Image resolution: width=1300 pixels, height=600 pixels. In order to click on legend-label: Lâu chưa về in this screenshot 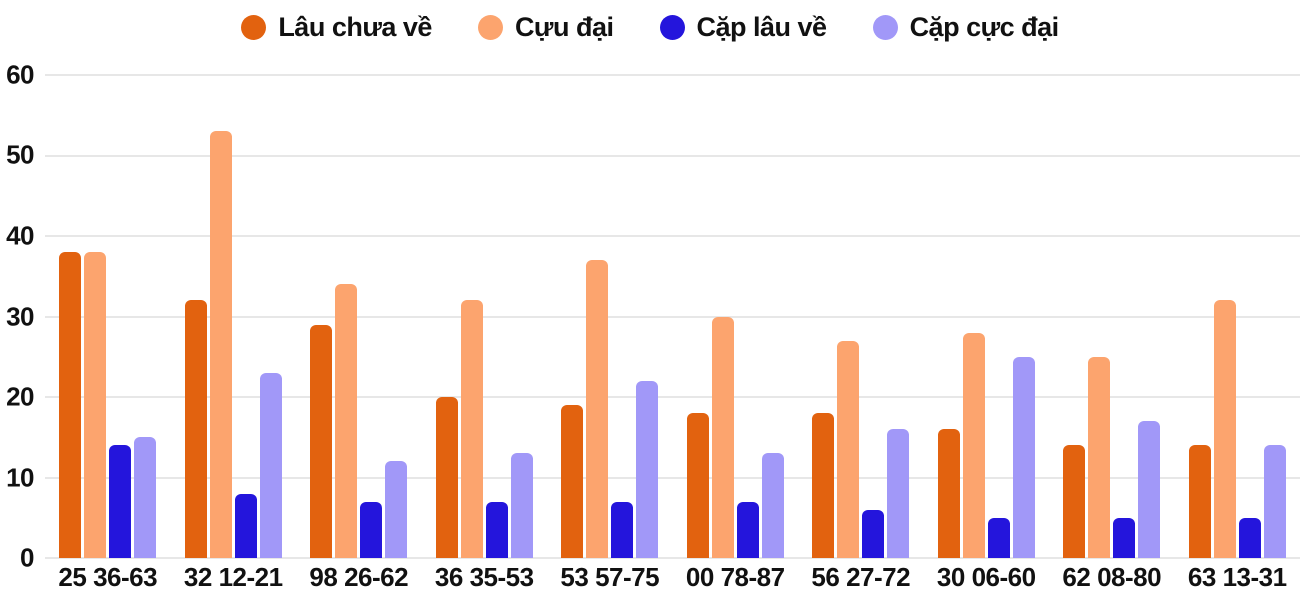, I will do `click(355, 26)`.